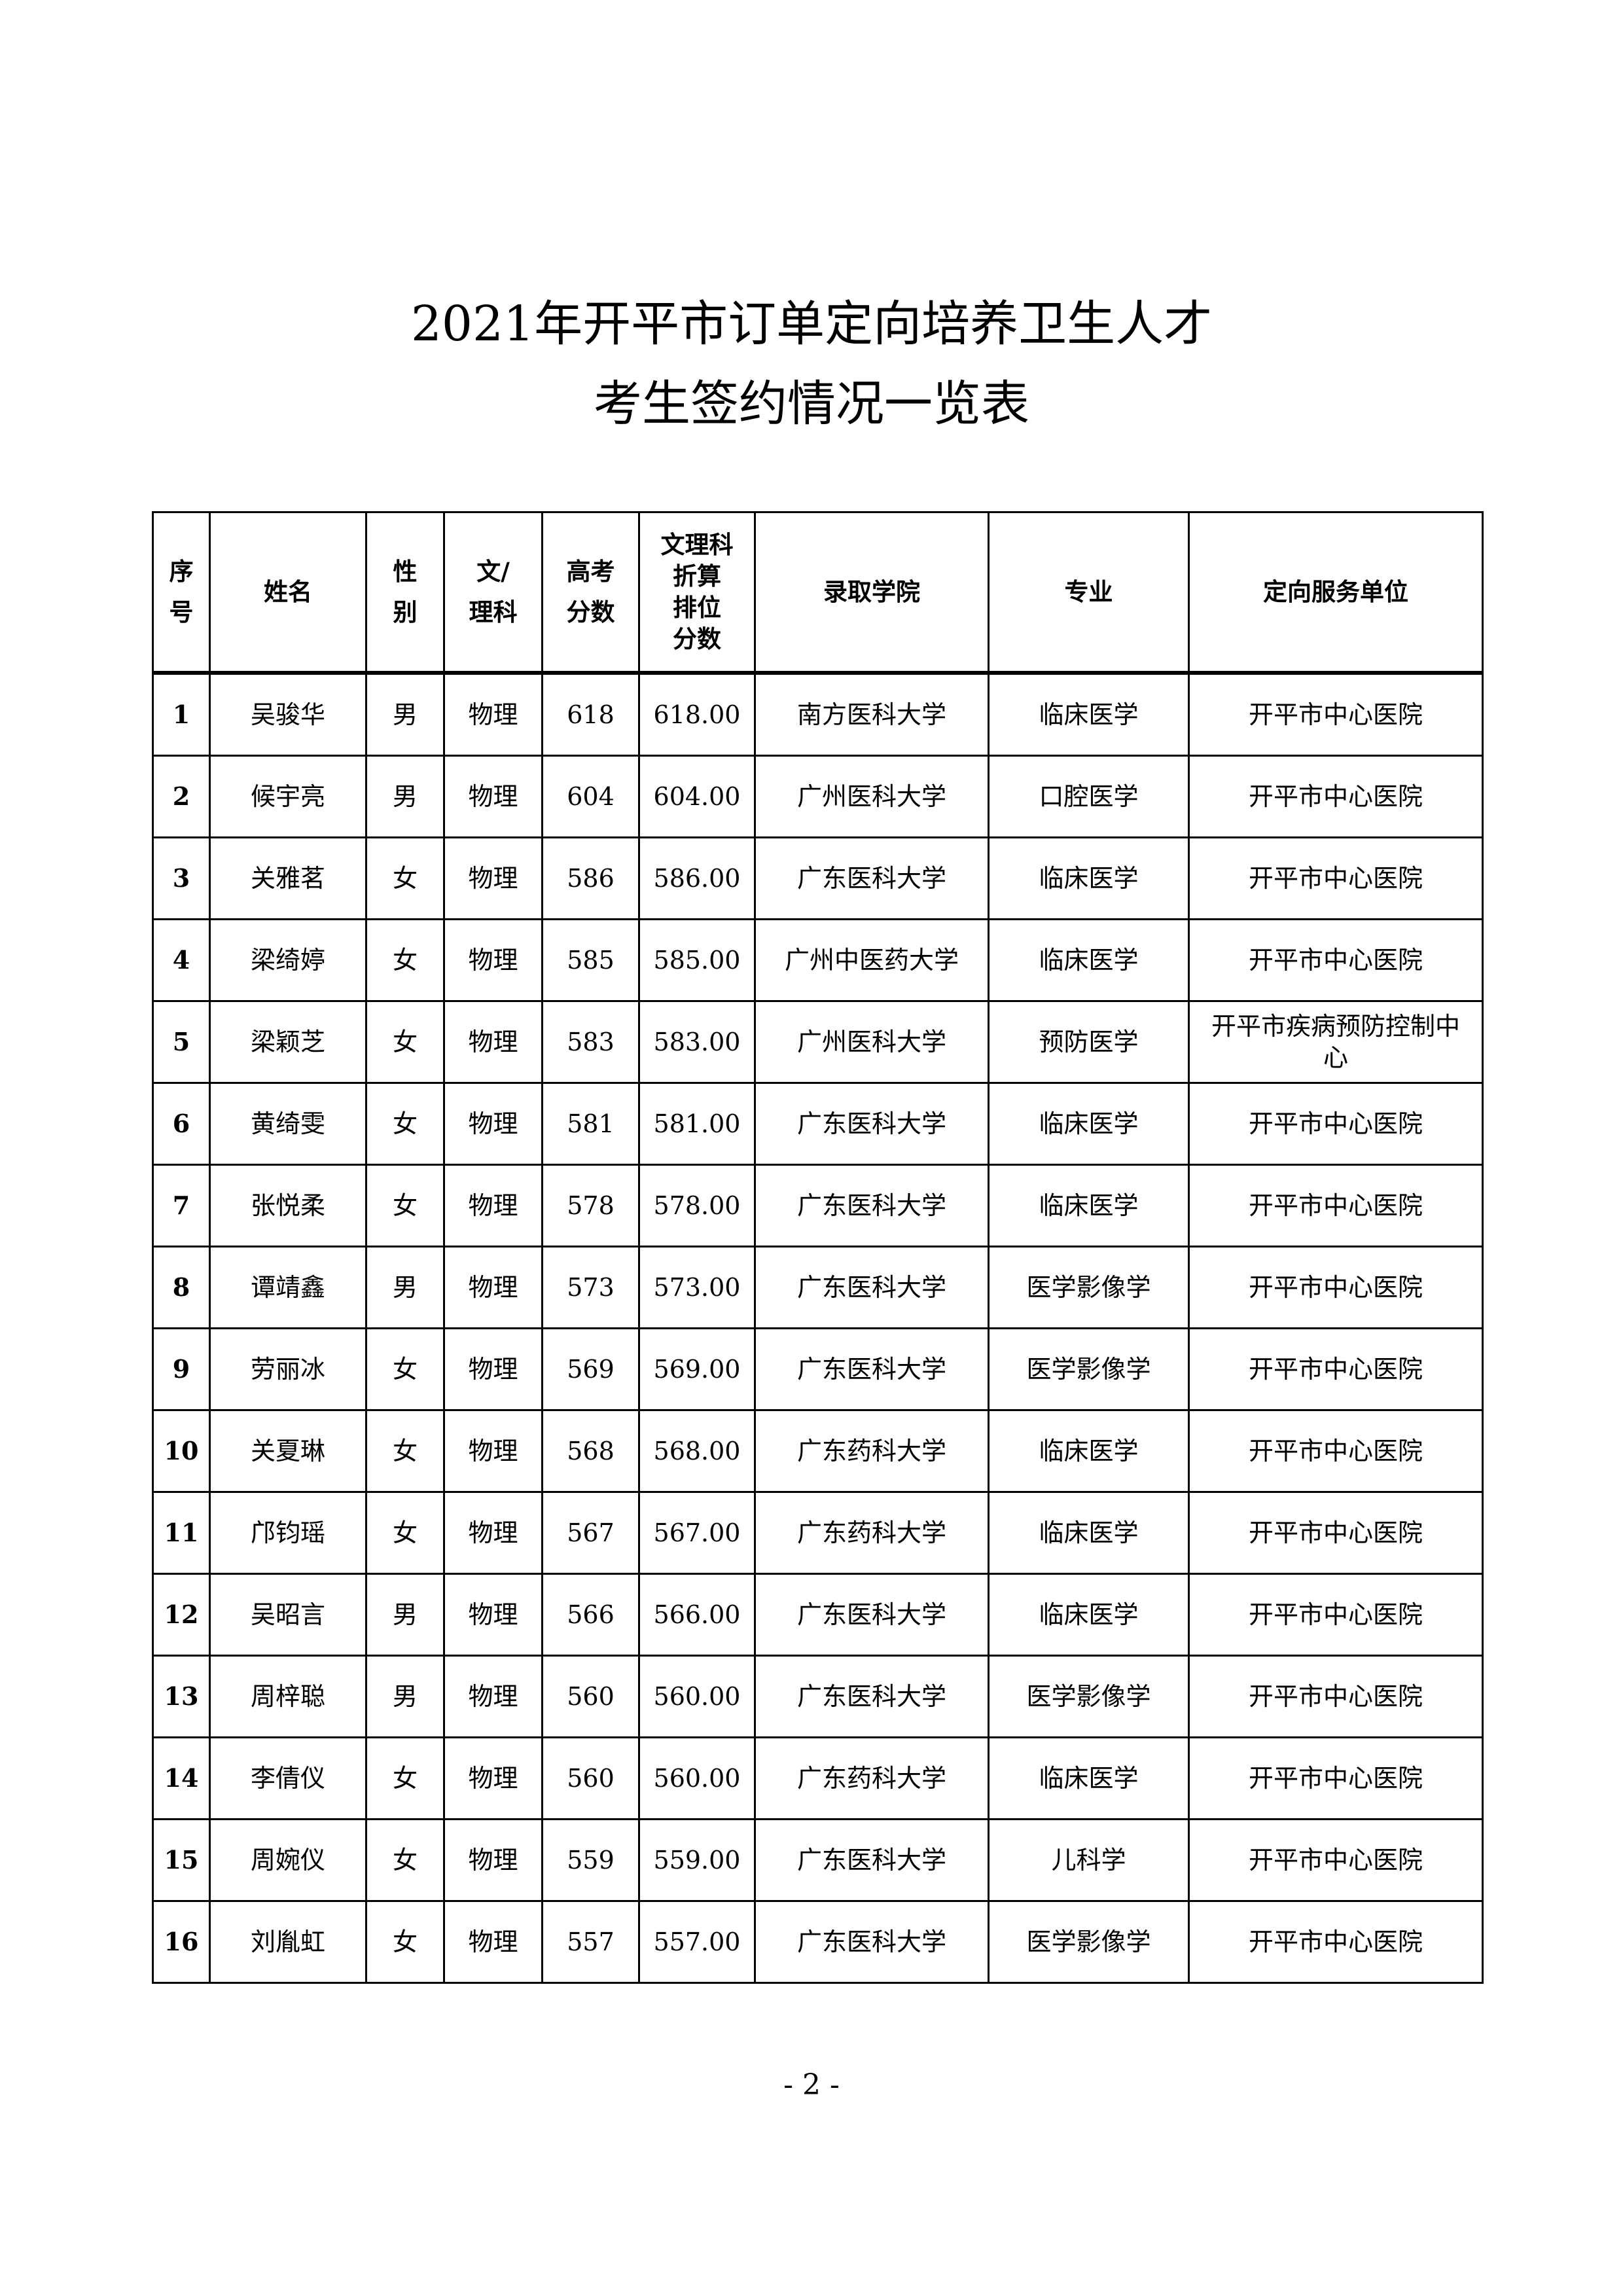  I want to click on cell-gaokao-score: 583, so click(590, 1042).